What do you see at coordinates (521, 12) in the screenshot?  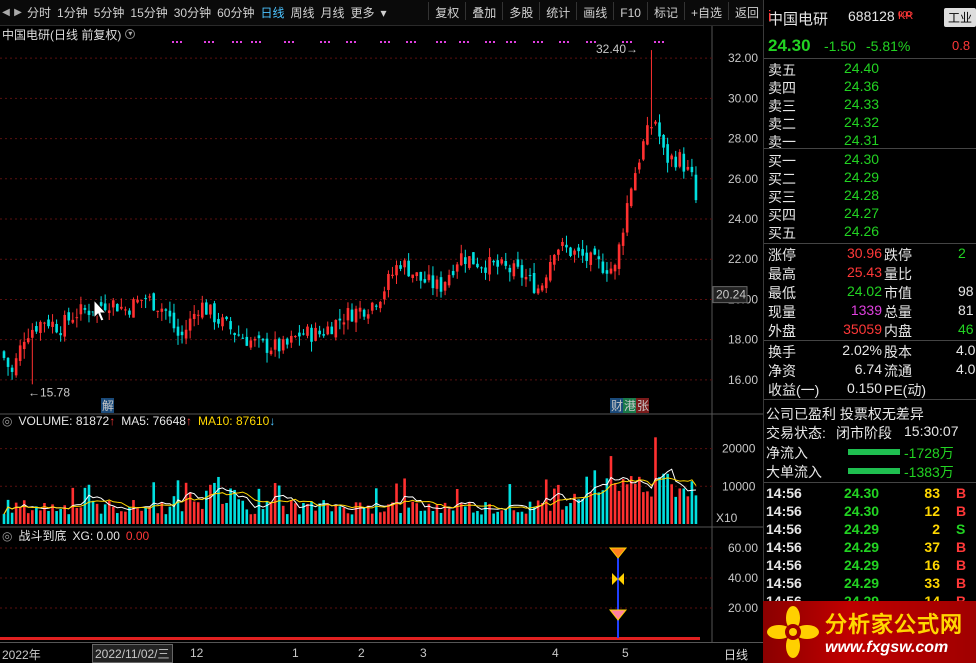 I see `toolbar-button: 多股` at bounding box center [521, 12].